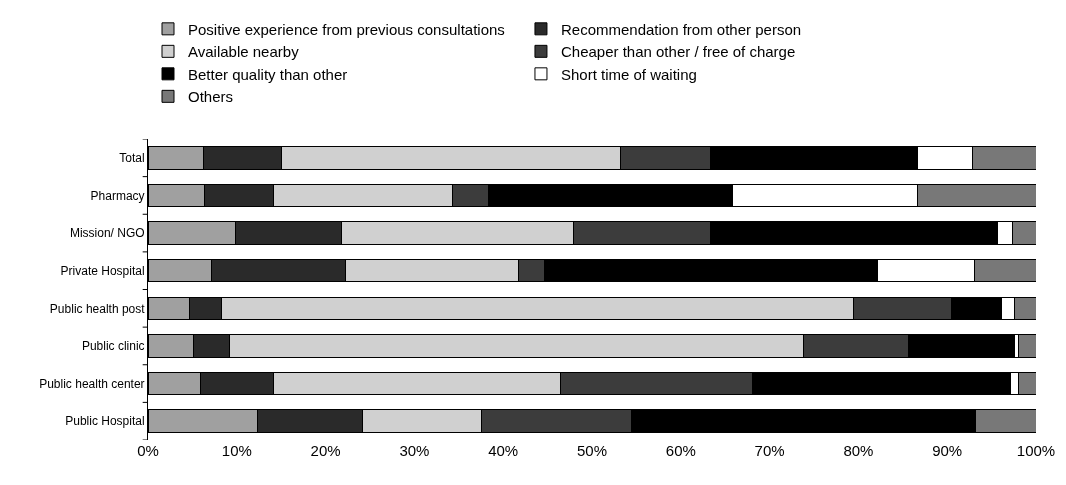 This screenshot has width=1066, height=485. What do you see at coordinates (117, 195) in the screenshot?
I see `y-tick-label: Pharmacy` at bounding box center [117, 195].